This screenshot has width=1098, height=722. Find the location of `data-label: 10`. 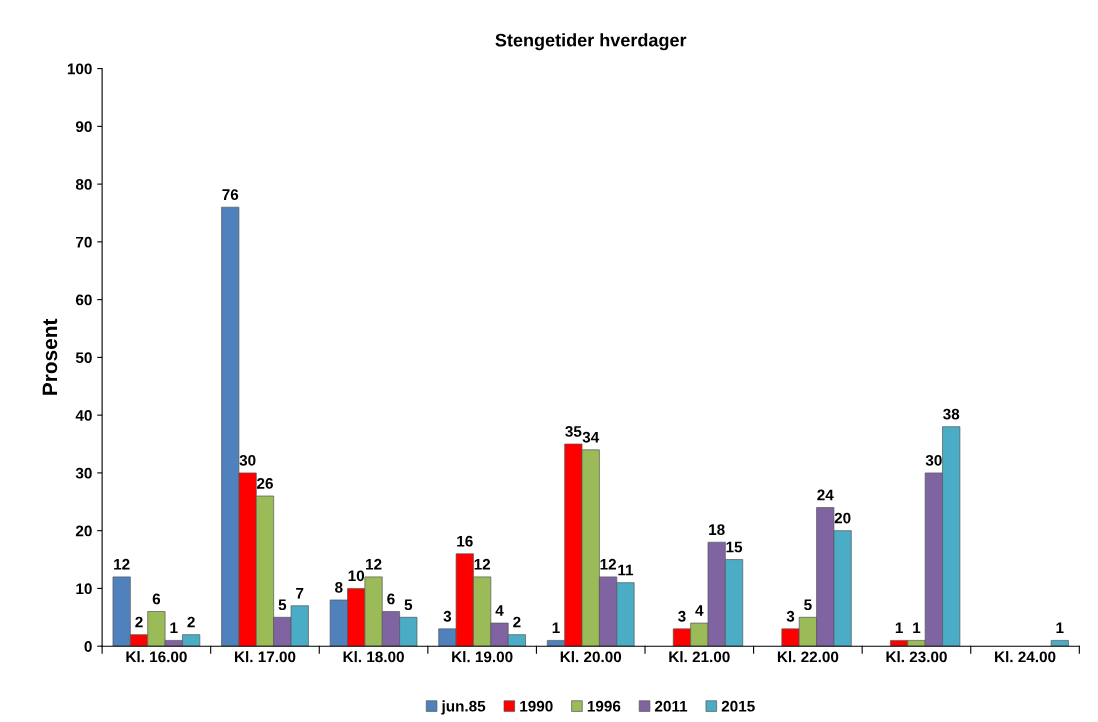

data-label: 10 is located at coordinates (356, 576).